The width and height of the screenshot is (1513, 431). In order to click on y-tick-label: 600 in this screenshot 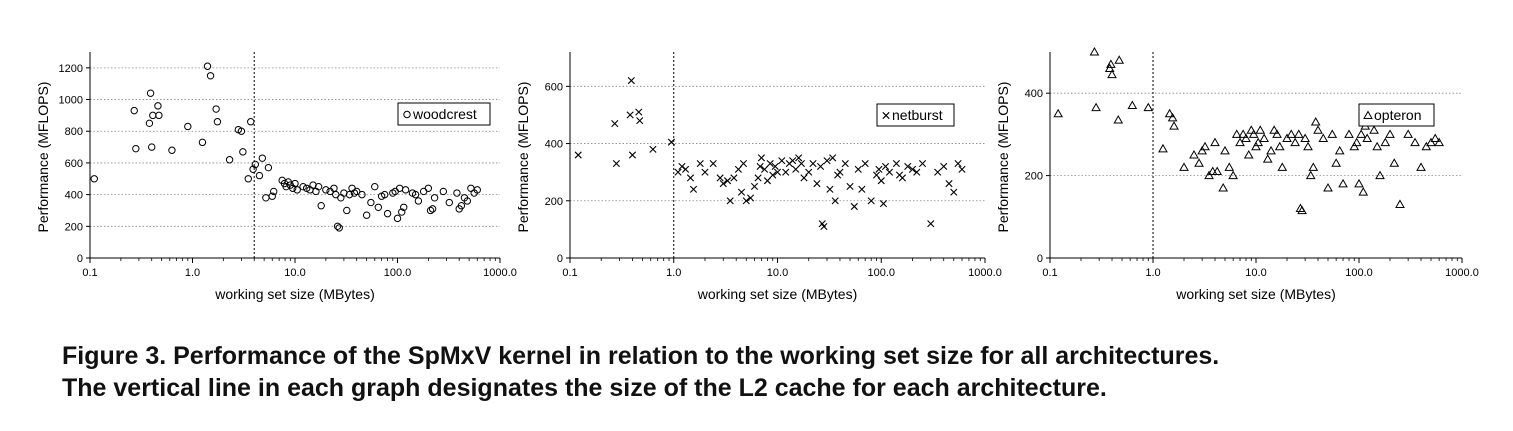, I will do `click(554, 87)`.